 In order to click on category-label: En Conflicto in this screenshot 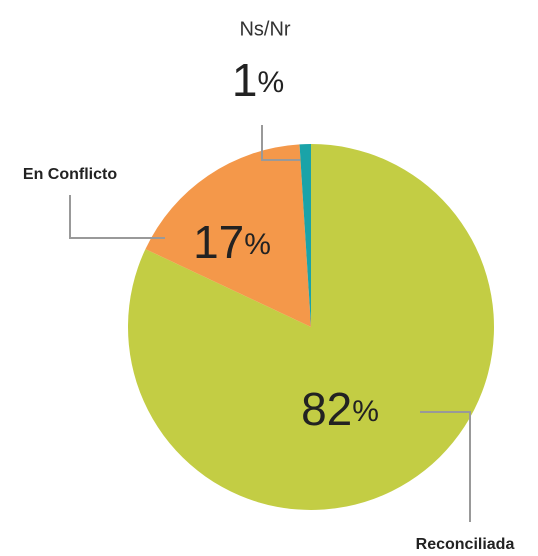, I will do `click(70, 174)`.